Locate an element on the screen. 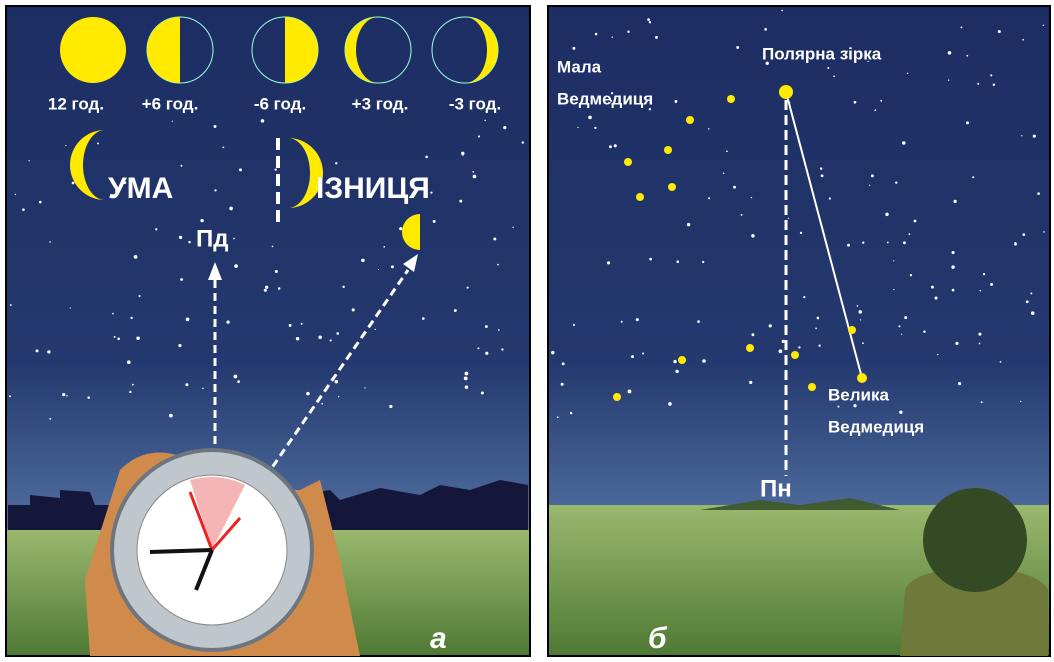 Image resolution: width=1054 pixels, height=662 pixels. moon-full is located at coordinates (93, 50).